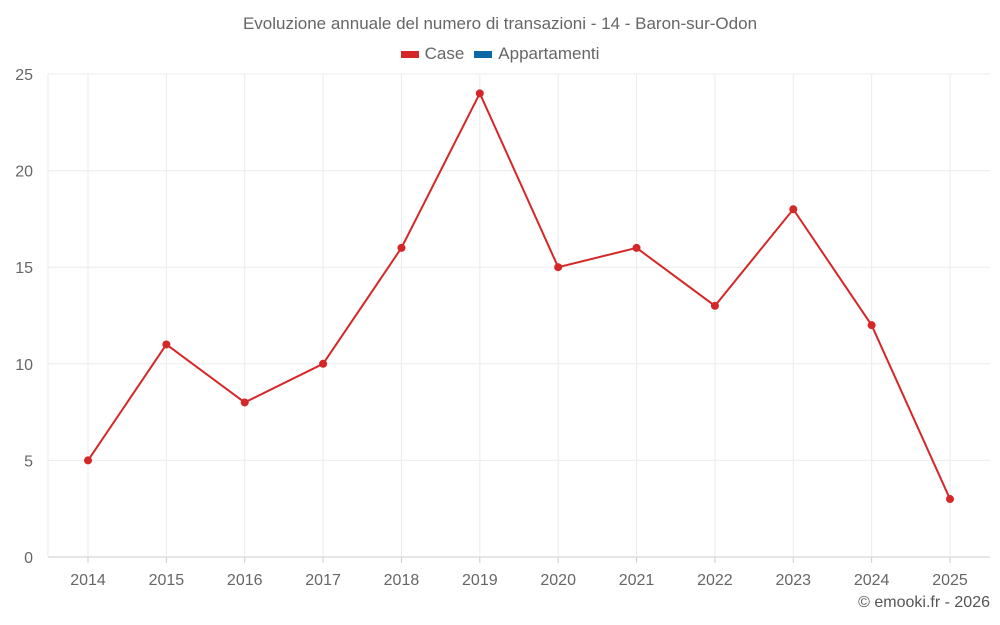 The width and height of the screenshot is (1000, 625). What do you see at coordinates (558, 580) in the screenshot?
I see `x-tick-label: 2020` at bounding box center [558, 580].